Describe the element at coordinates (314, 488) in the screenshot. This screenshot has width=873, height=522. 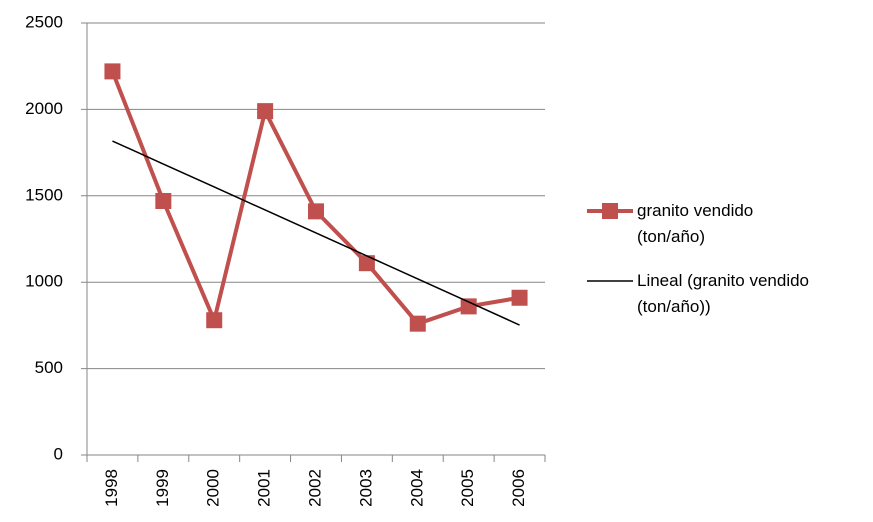
I see `x-tick-label: 2002` at that location.